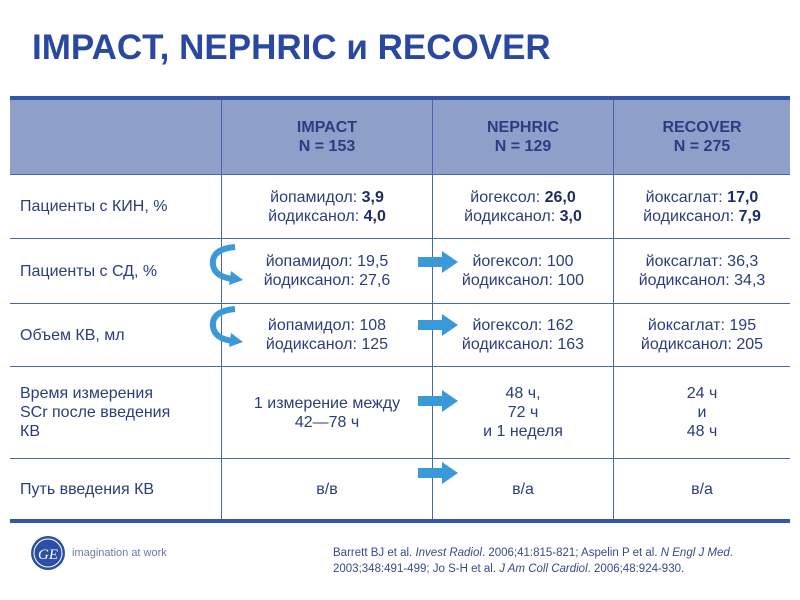 This screenshot has width=800, height=600. What do you see at coordinates (702, 146) in the screenshot?
I see `header-n: N = 275` at bounding box center [702, 146].